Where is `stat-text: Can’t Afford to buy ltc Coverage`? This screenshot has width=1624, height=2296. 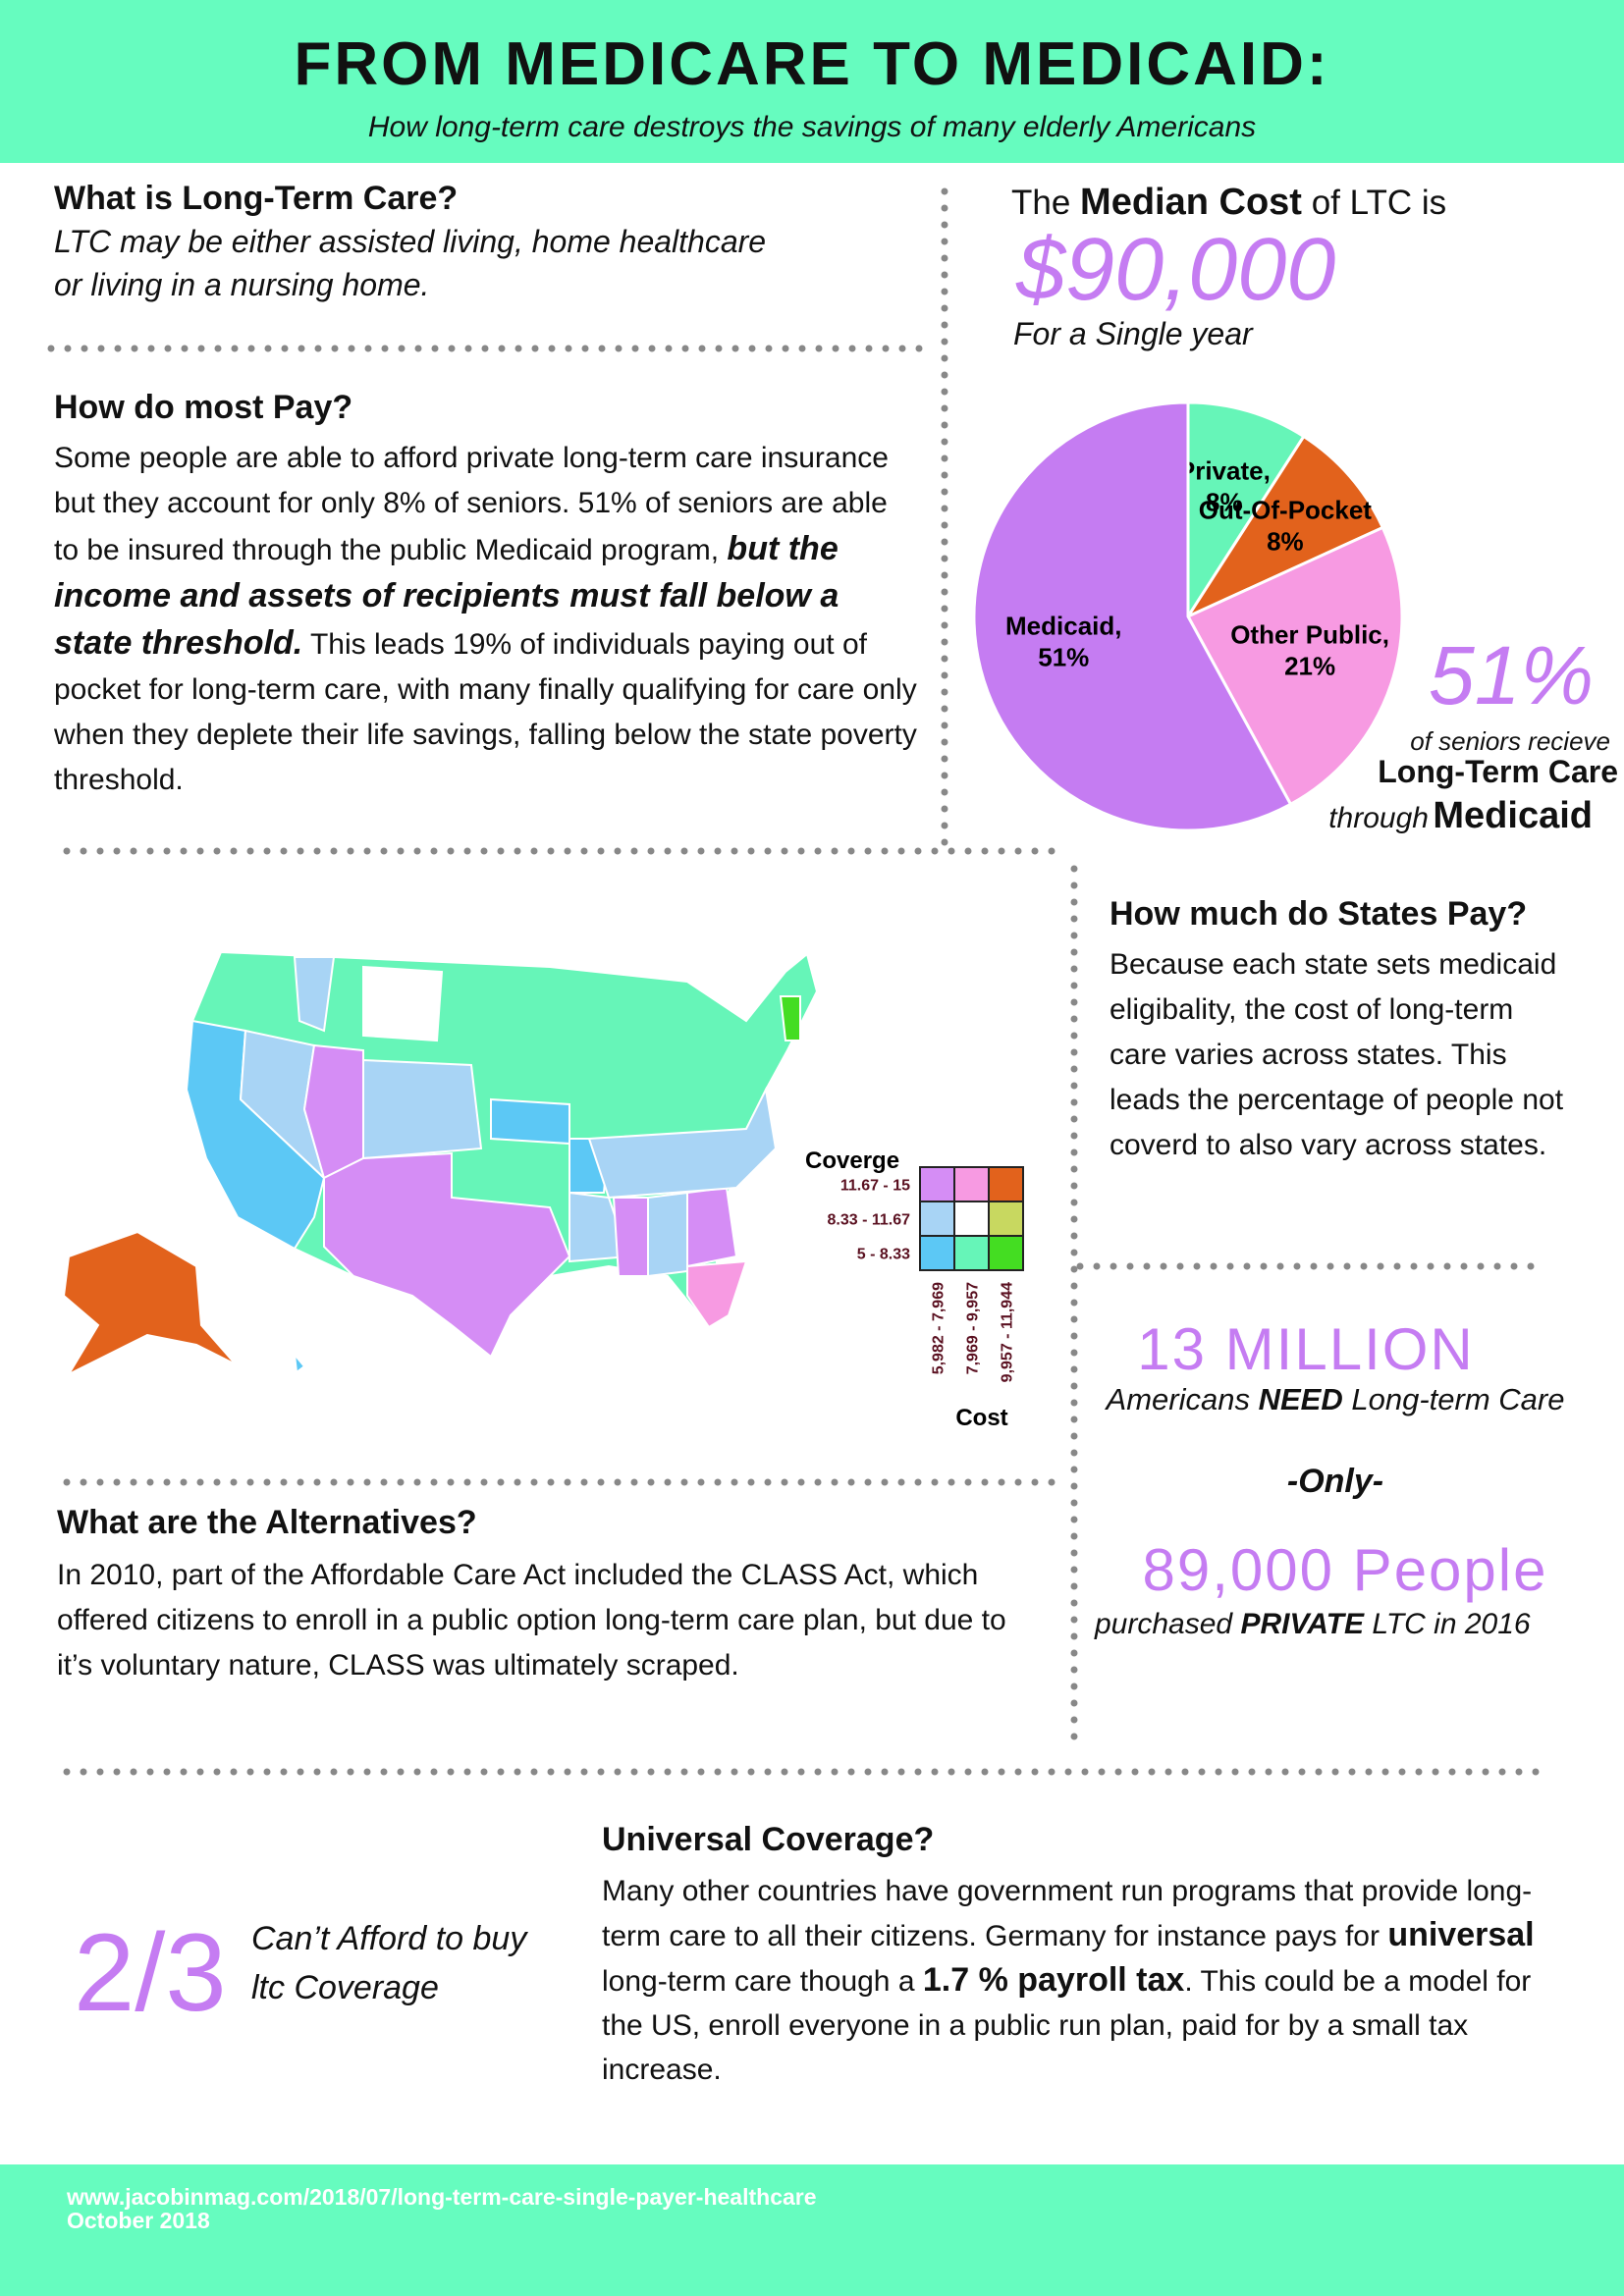 stat-text: Can’t Afford to buy ltc Coverage is located at coordinates (388, 1963).